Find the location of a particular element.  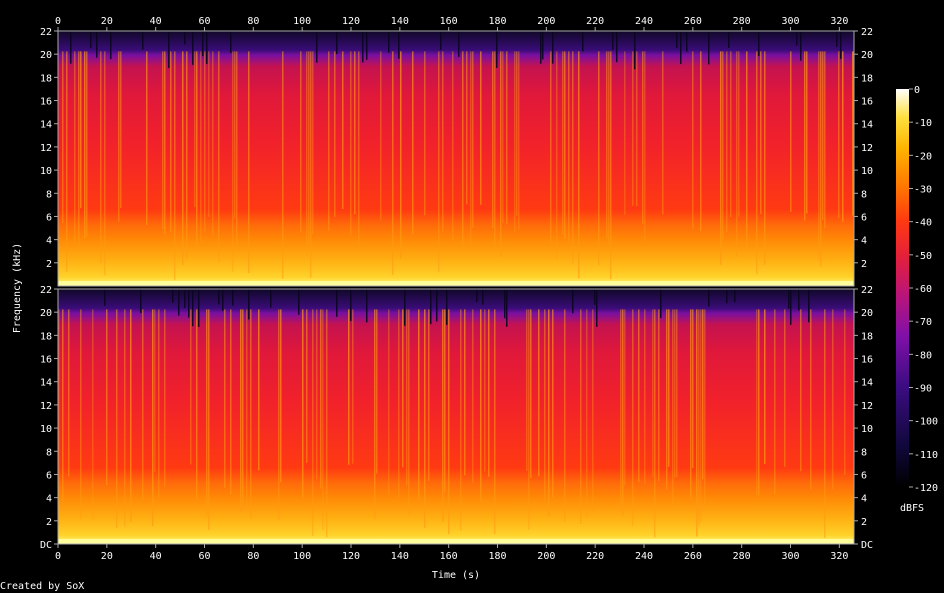

y-tick-label-right: 2 is located at coordinates (864, 264).